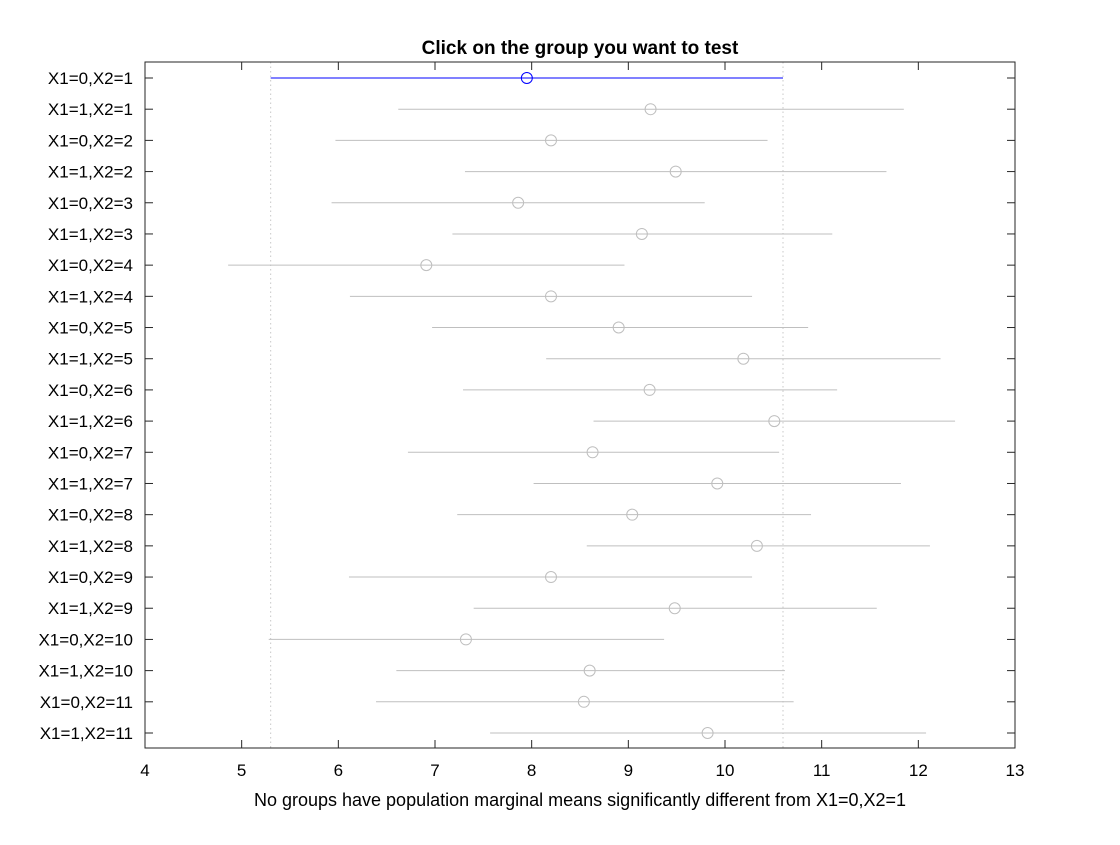 The image size is (1120, 845). I want to click on y-tick-label: X1=1,X2=10, so click(85, 671).